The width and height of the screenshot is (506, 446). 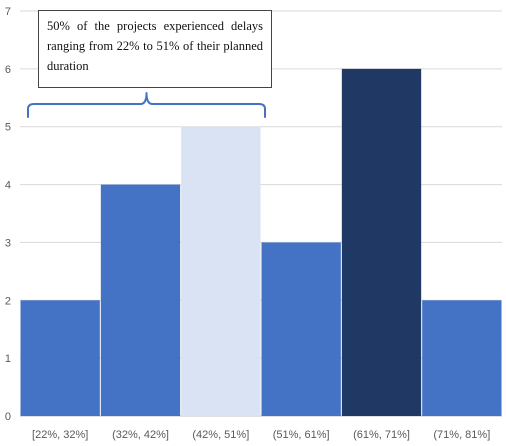 What do you see at coordinates (60, 435) in the screenshot?
I see `x-tick-label: [22%, 32%]` at bounding box center [60, 435].